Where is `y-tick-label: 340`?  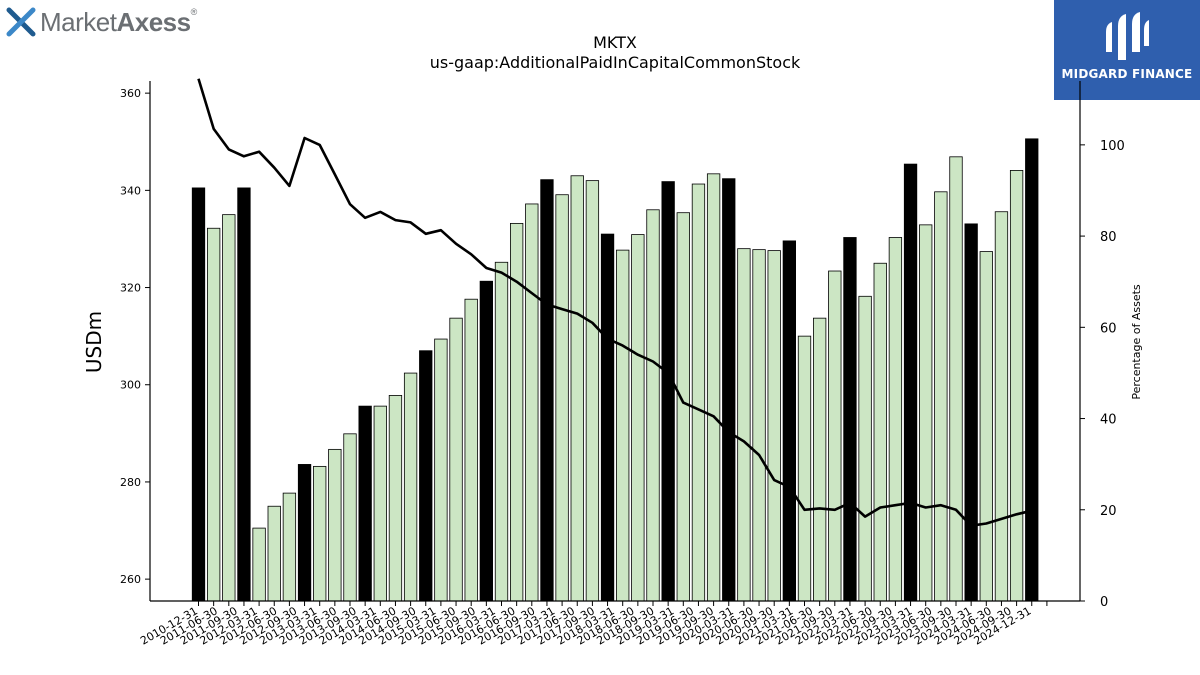
y-tick-label: 340 is located at coordinates (130, 190).